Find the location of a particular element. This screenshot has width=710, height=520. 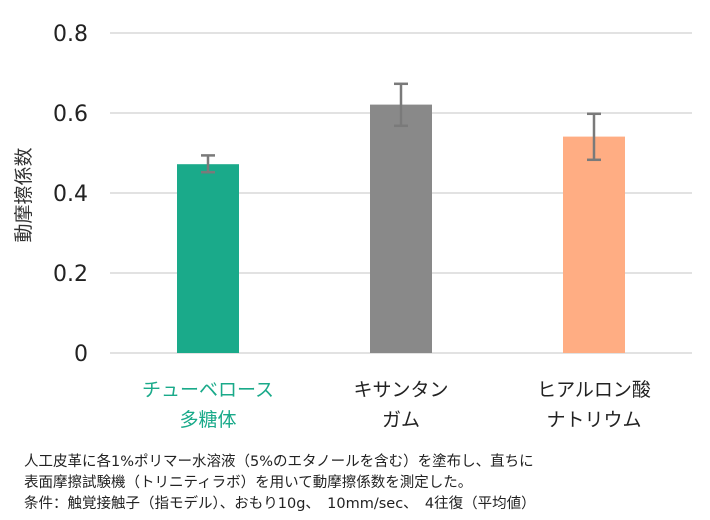

y-tick-label: 0.6 is located at coordinates (70, 114).